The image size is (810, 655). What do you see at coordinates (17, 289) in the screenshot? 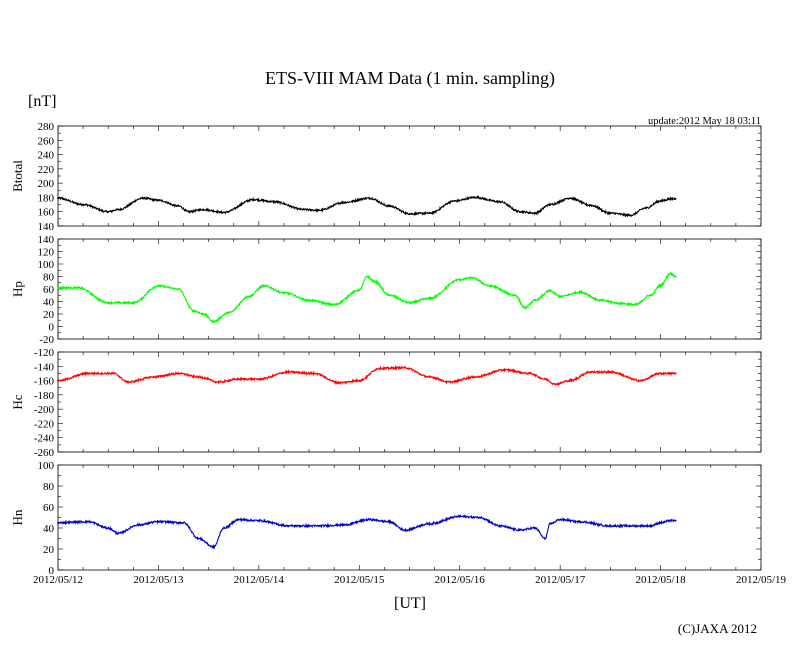
I see `y-axis-label: Hp` at bounding box center [17, 289].